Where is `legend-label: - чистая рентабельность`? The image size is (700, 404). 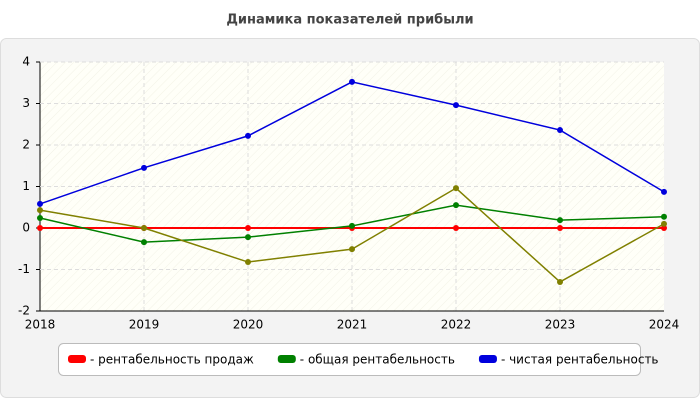
legend-label: - чистая рентабельность is located at coordinates (580, 360).